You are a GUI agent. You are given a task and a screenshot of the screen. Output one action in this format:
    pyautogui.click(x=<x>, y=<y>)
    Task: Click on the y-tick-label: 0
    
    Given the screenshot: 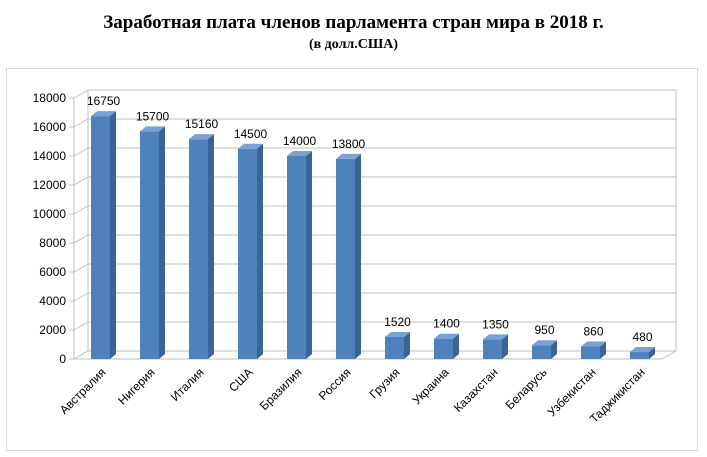 What is the action you would take?
    pyautogui.click(x=62, y=359)
    